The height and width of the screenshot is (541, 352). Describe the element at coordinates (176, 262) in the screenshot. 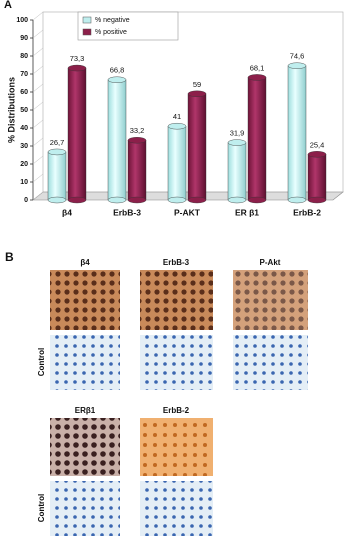

I see `image-label: ErbB-3` at that location.